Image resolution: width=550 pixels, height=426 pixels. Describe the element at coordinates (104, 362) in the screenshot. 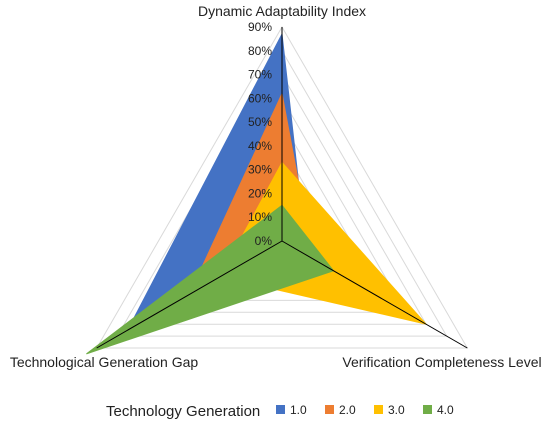

I see `axis-label-technological-generation-gap: Technological Generation Gap` at that location.